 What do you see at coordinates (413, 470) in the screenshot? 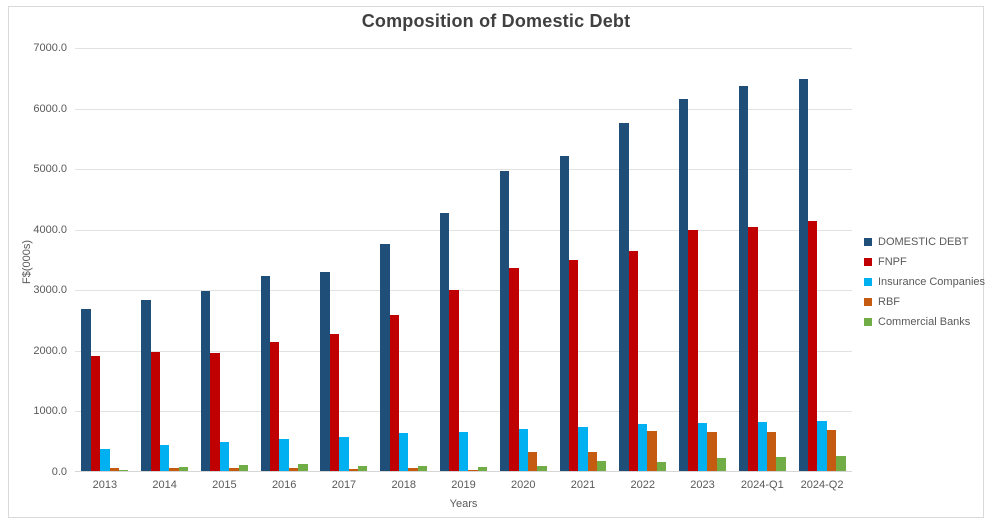
I see `bar-rbf-2018` at bounding box center [413, 470].